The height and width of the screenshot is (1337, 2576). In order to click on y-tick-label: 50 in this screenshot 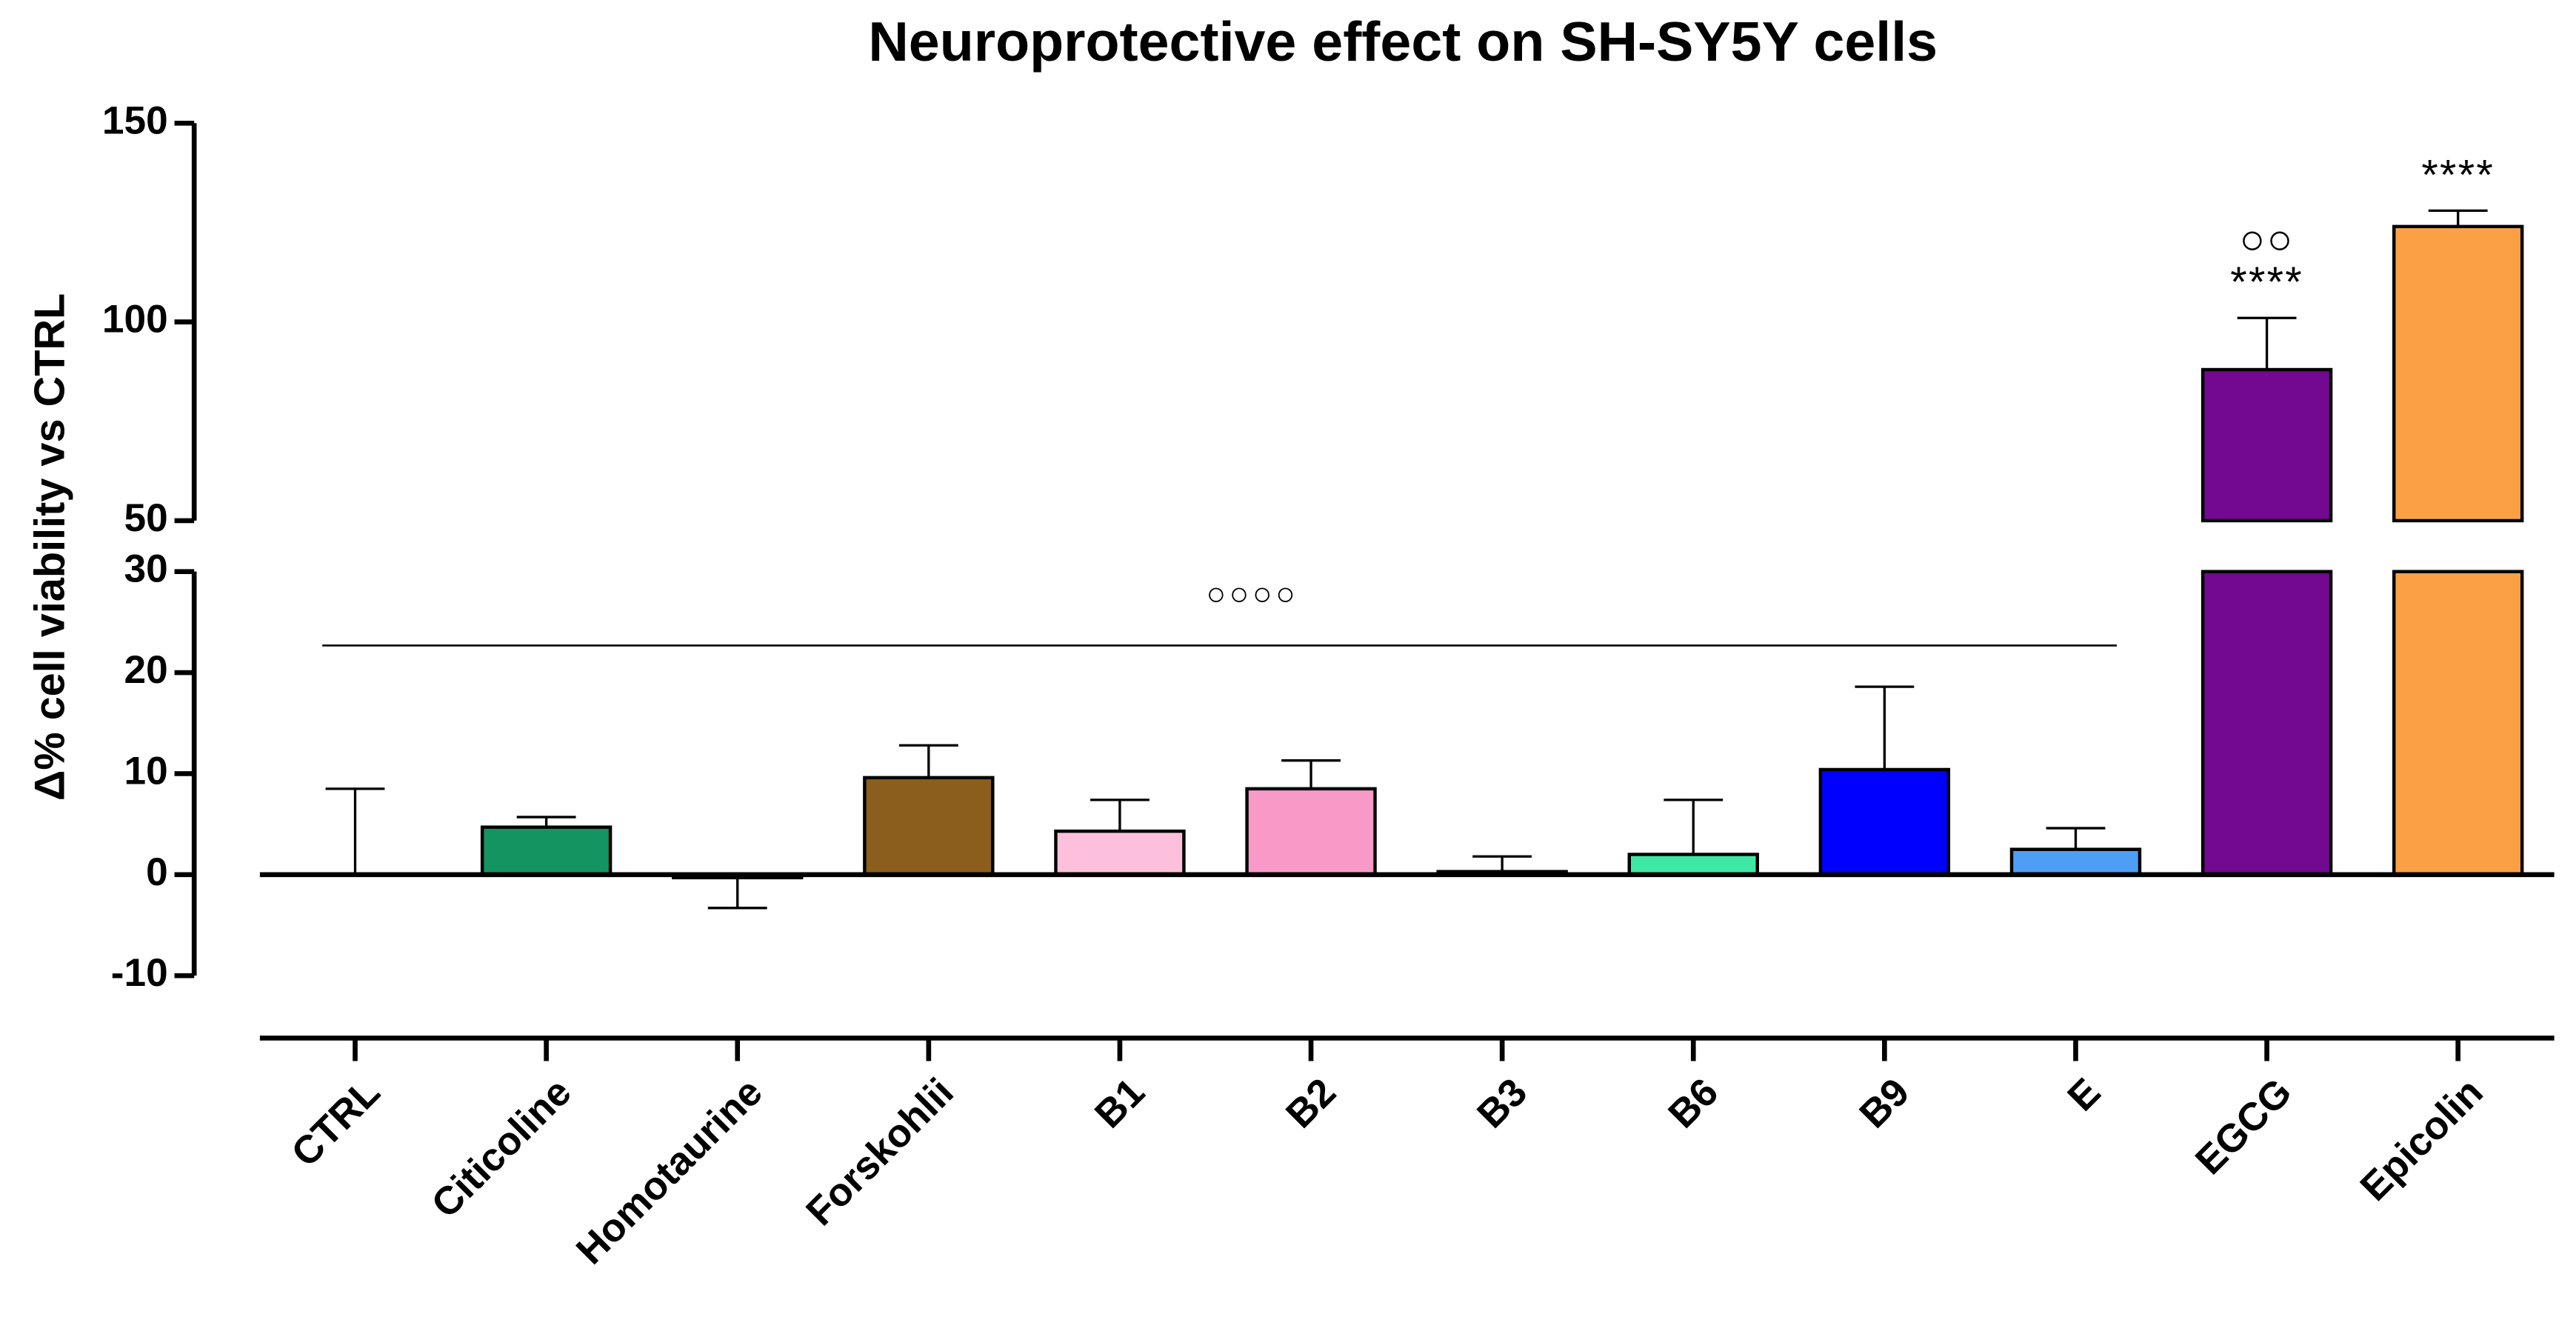, I will do `click(146, 518)`.